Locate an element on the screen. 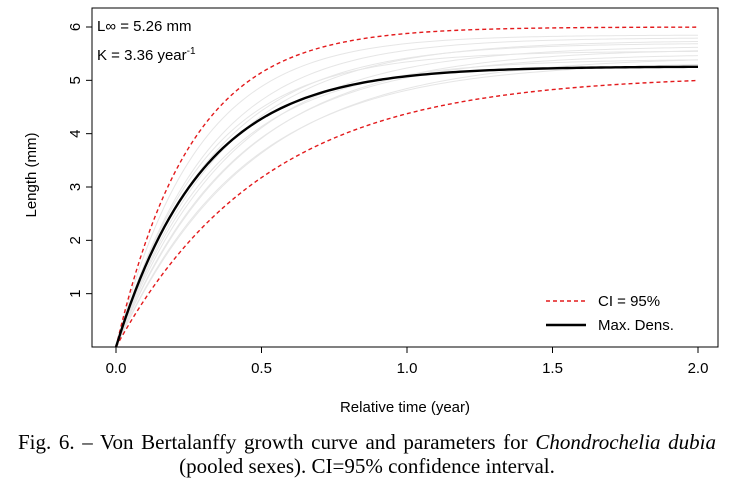 Image resolution: width=730 pixels, height=490 pixels. k-parameter: K = 3.36 year-1 is located at coordinates (146, 55).